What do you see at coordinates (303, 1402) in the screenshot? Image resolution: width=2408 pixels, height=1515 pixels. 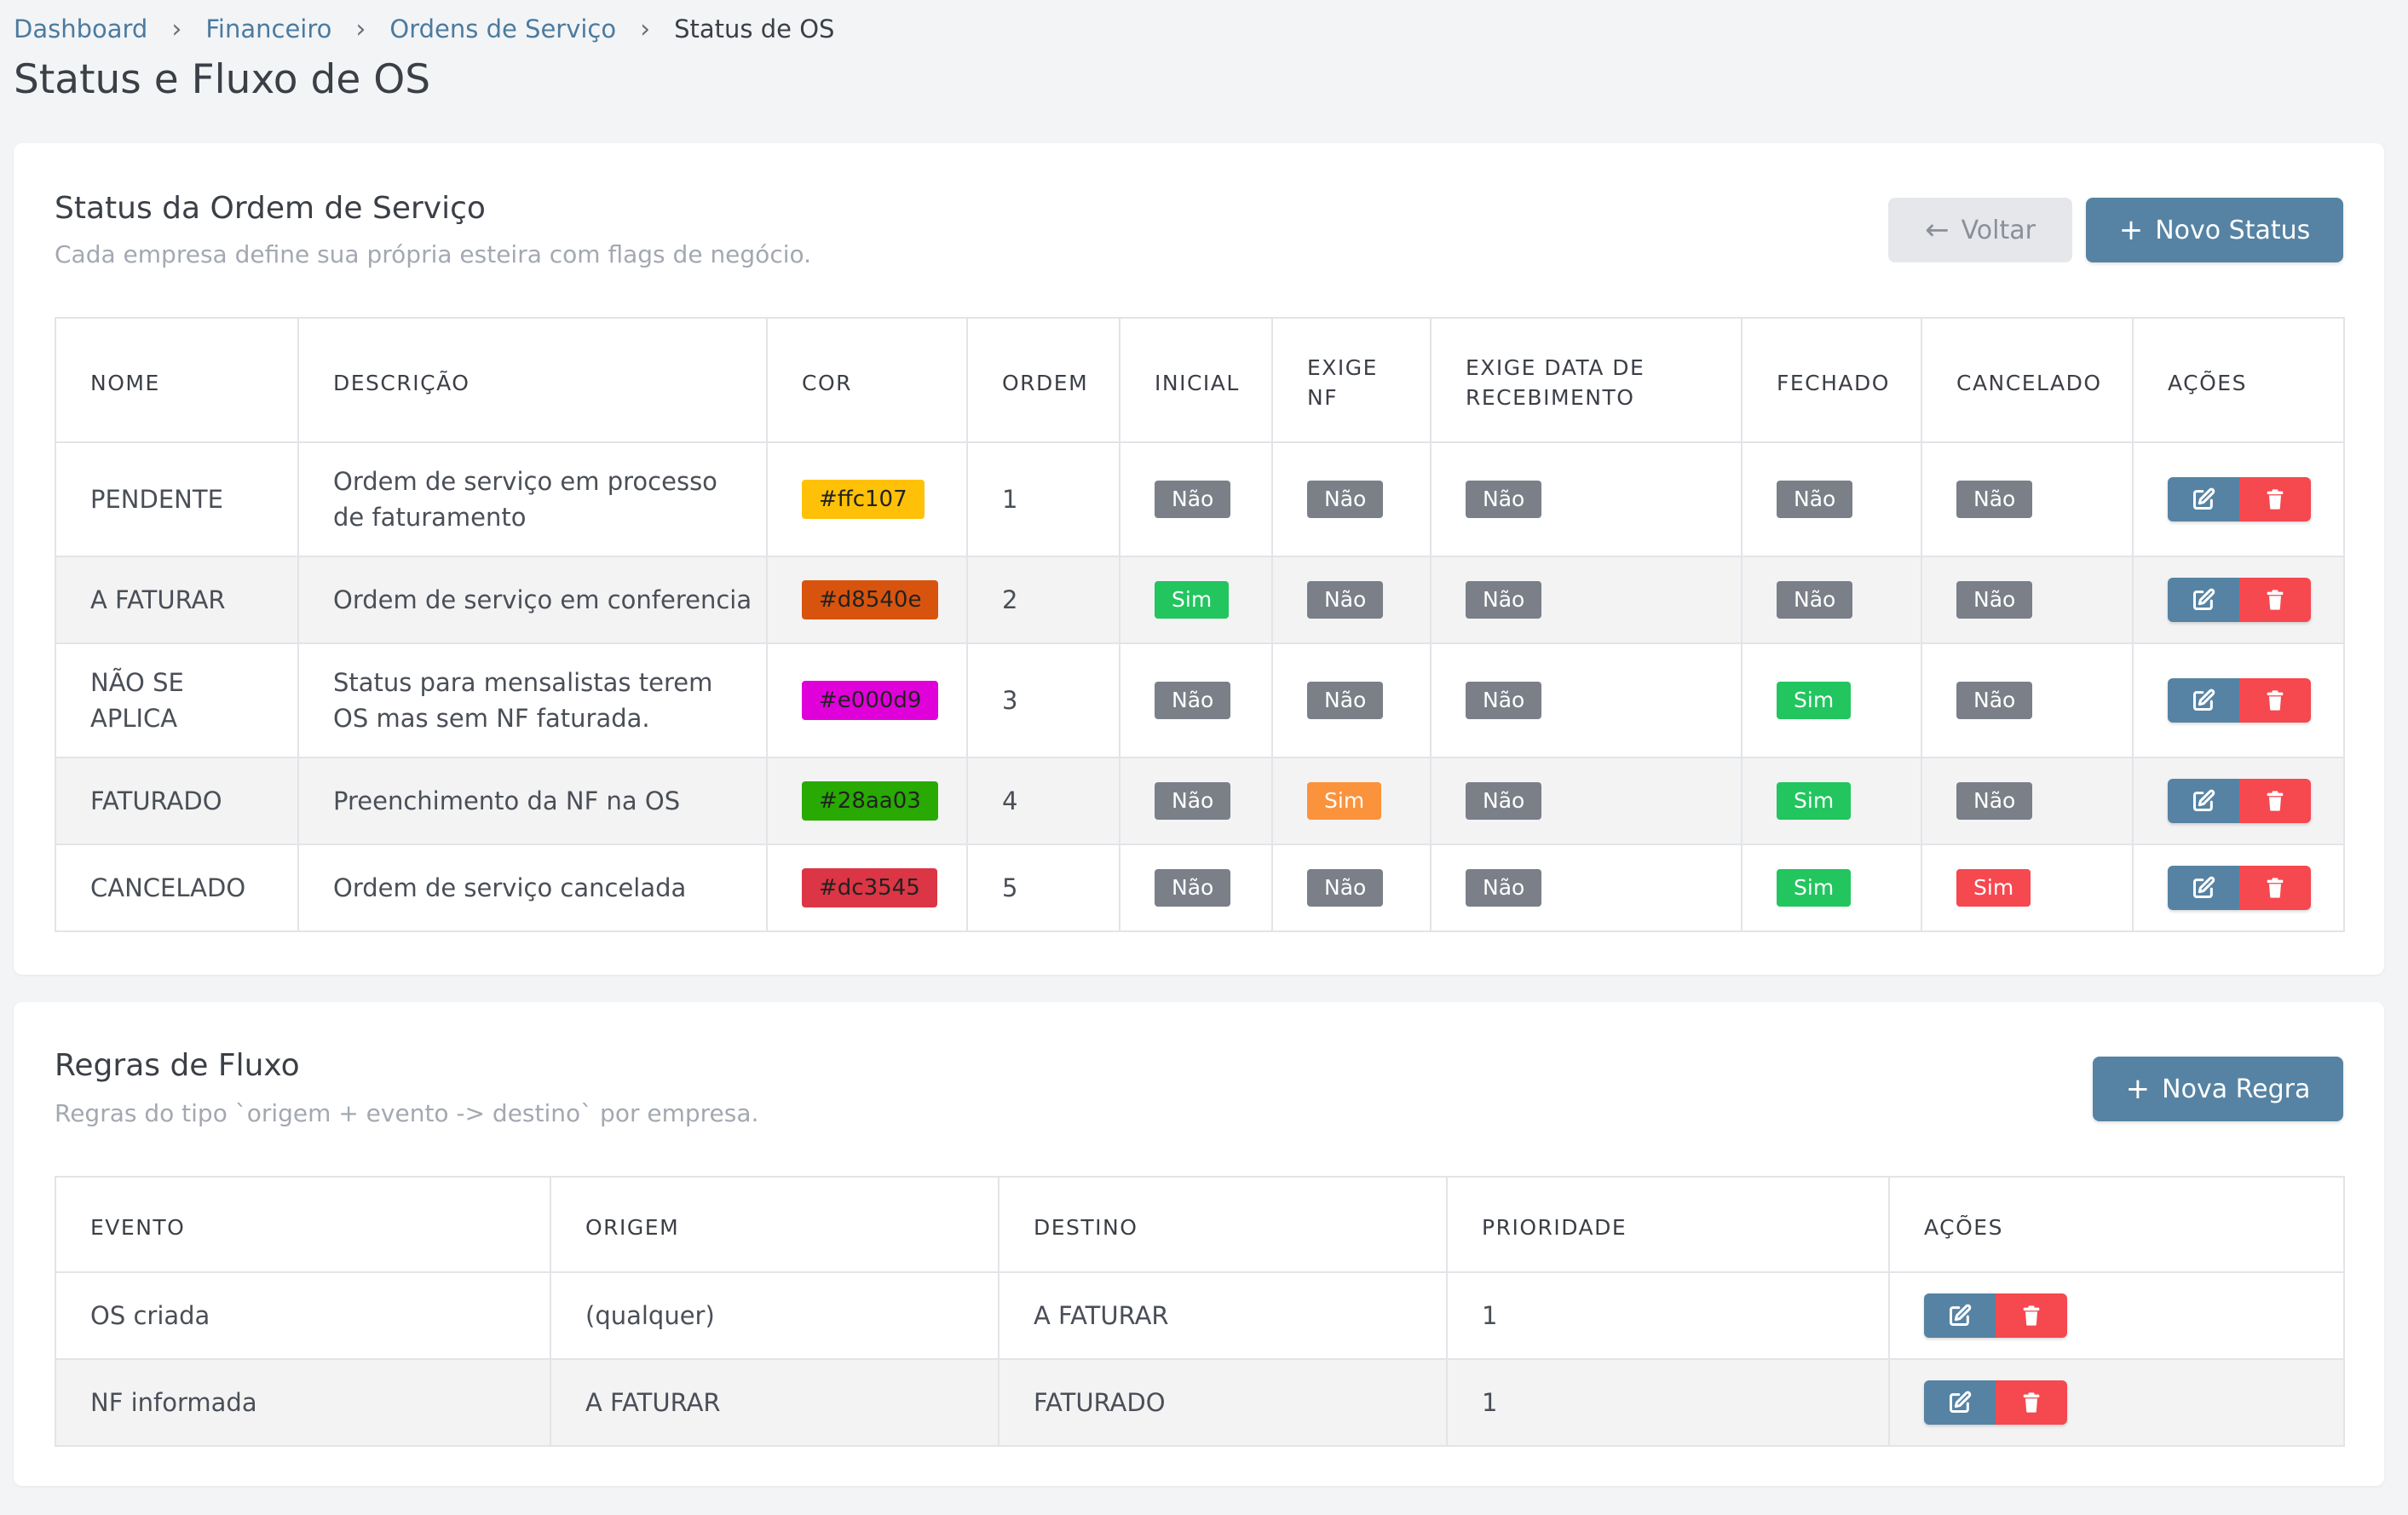 I see `cell-evento: NF informada` at bounding box center [303, 1402].